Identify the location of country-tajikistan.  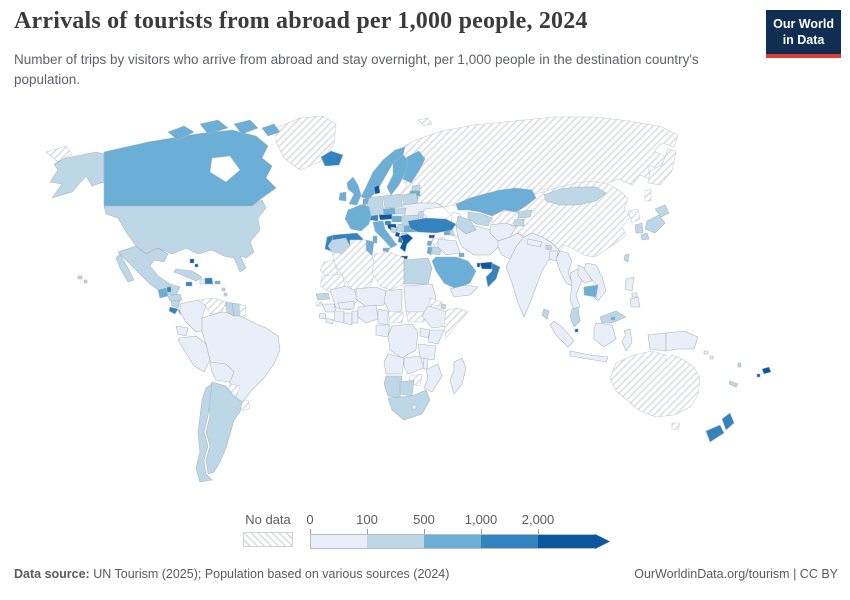
(519, 222).